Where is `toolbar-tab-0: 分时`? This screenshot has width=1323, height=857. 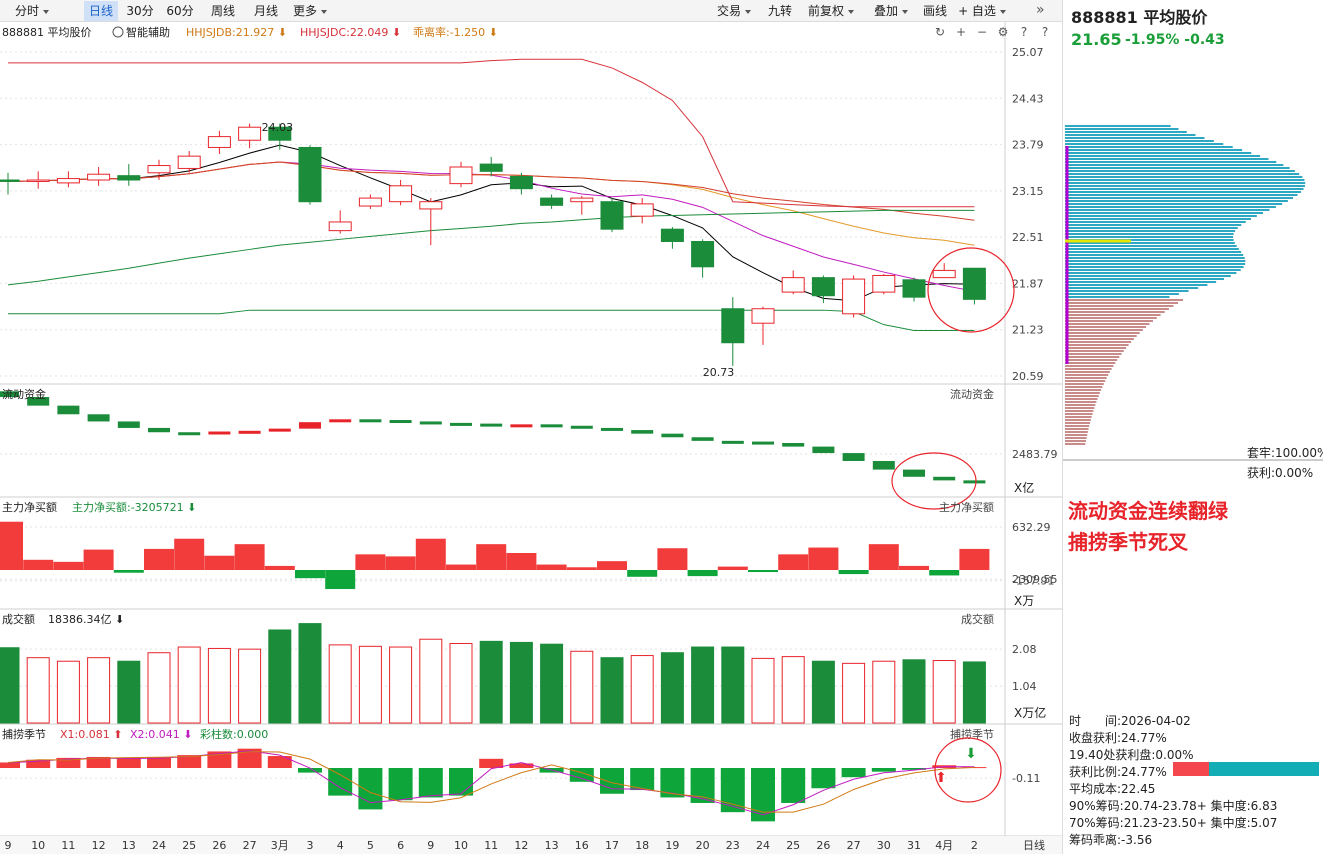 toolbar-tab-0: 分时 is located at coordinates (32, 11).